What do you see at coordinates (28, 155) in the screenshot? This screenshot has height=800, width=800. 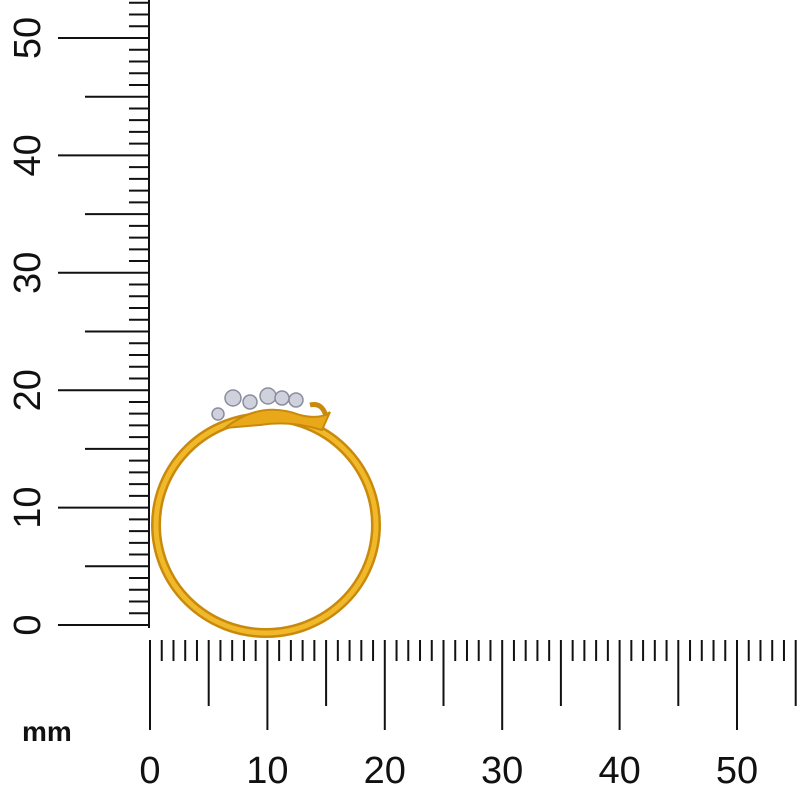 I see `vertical-label-40: 40` at bounding box center [28, 155].